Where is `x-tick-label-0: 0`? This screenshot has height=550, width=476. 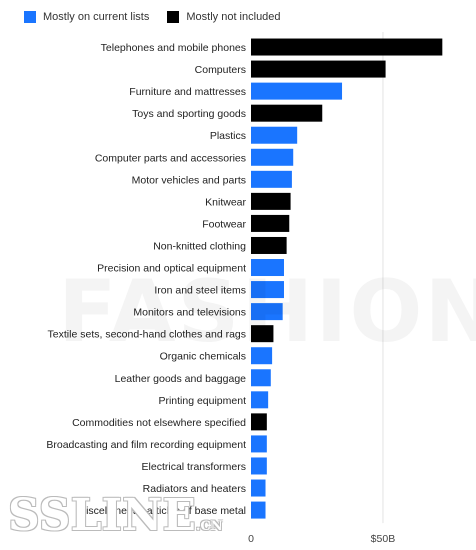 x-tick-label-0: 0 is located at coordinates (251, 539).